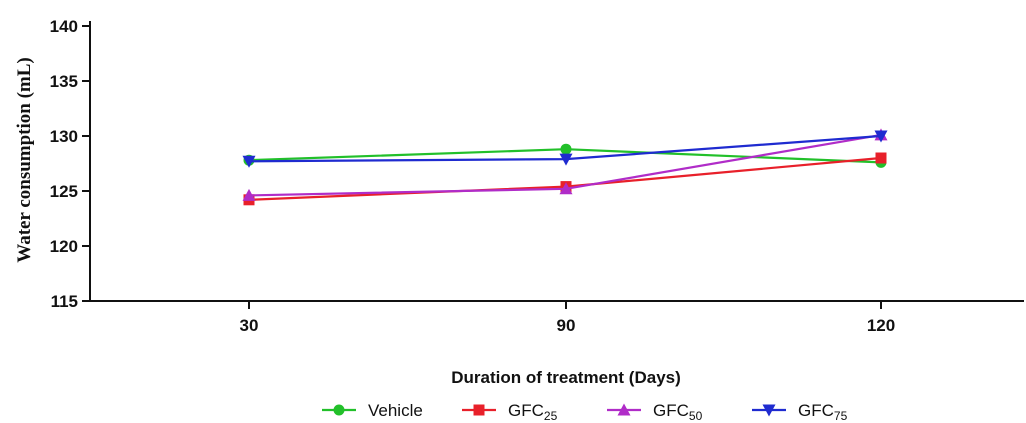 Image resolution: width=1026 pixels, height=423 pixels. I want to click on y-tick-label: 125, so click(64, 191).